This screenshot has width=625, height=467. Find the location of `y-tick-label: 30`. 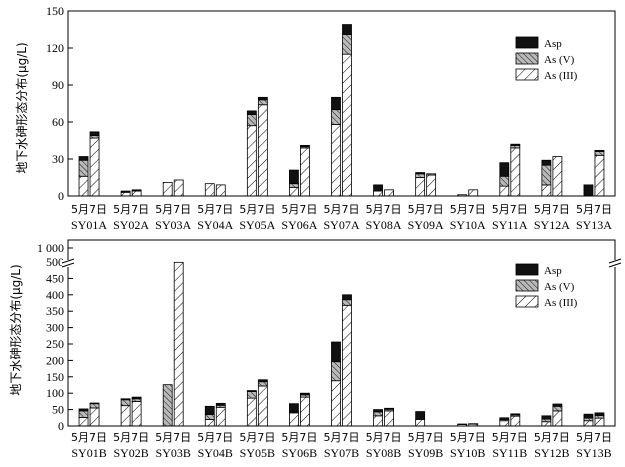

y-tick-label: 30 is located at coordinates (58, 159).